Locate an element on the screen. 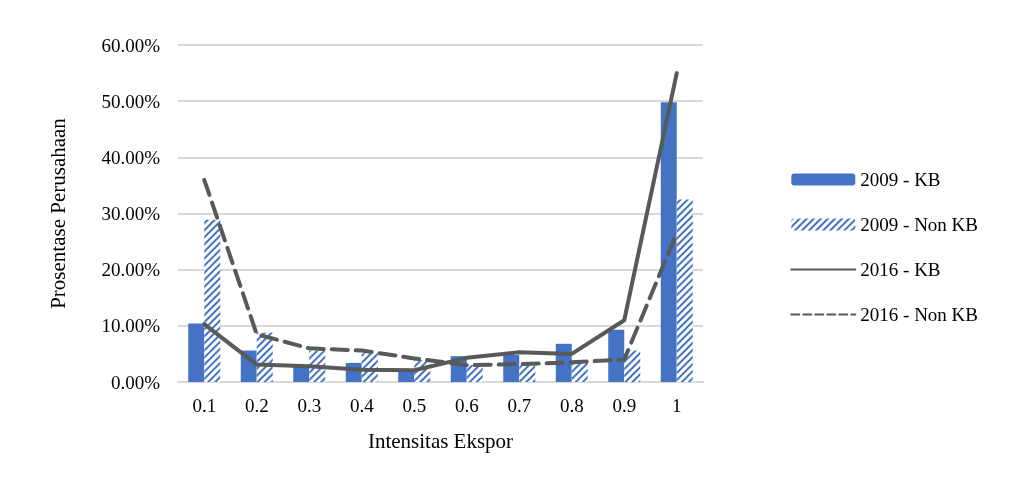  x-tick-label: 0.5 is located at coordinates (414, 405).